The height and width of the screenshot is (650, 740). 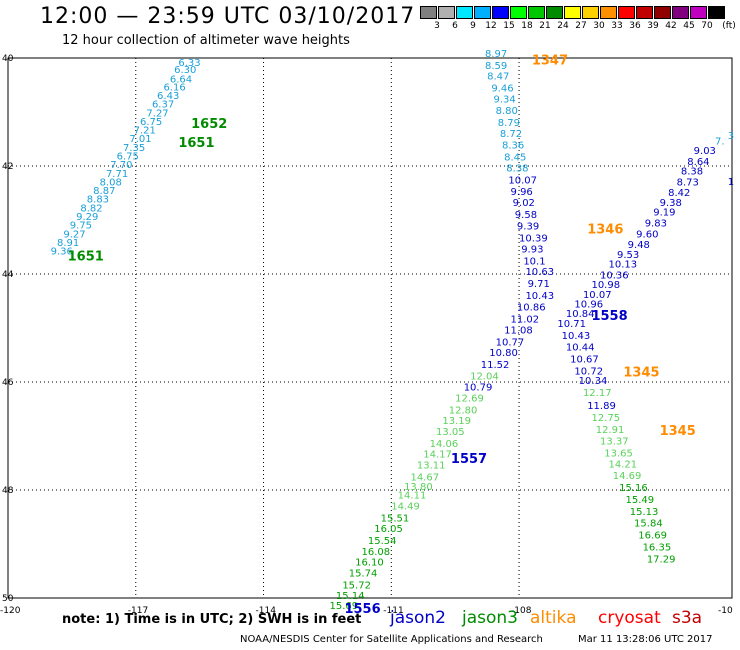 I want to click on wave-height-value: 10.1, so click(x=534, y=261).